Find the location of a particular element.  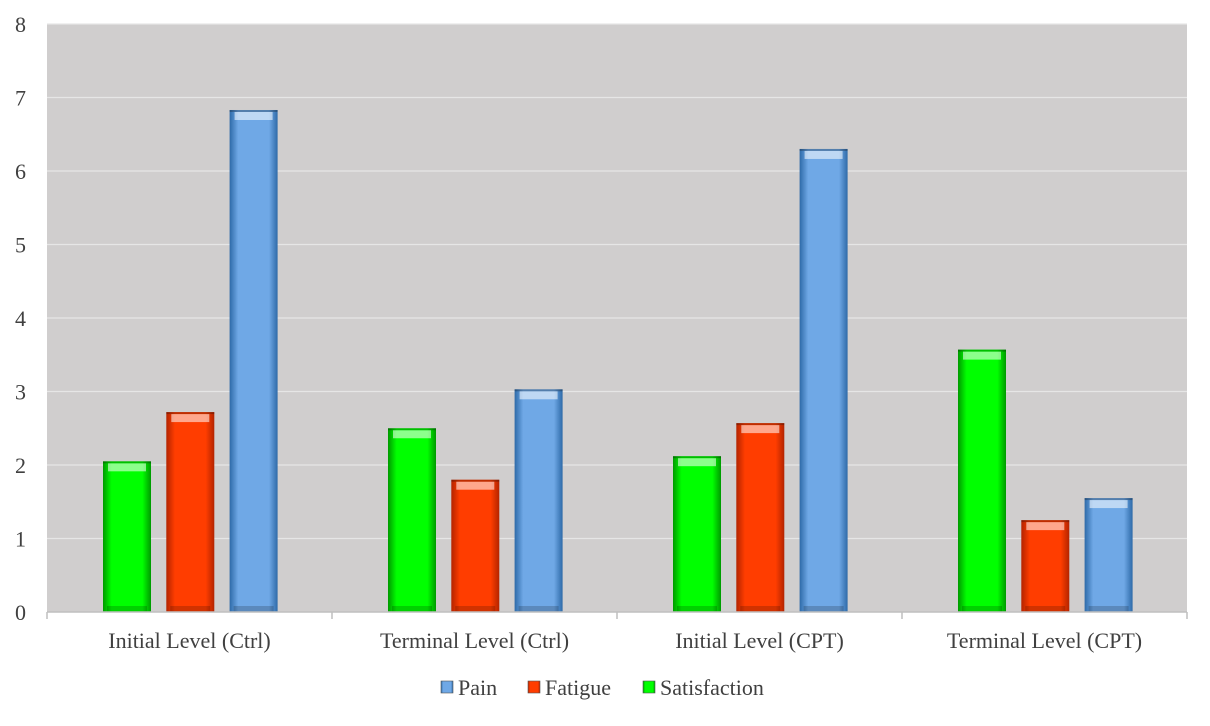

legend: Pain Fatigue Satisfaction is located at coordinates (602, 687).